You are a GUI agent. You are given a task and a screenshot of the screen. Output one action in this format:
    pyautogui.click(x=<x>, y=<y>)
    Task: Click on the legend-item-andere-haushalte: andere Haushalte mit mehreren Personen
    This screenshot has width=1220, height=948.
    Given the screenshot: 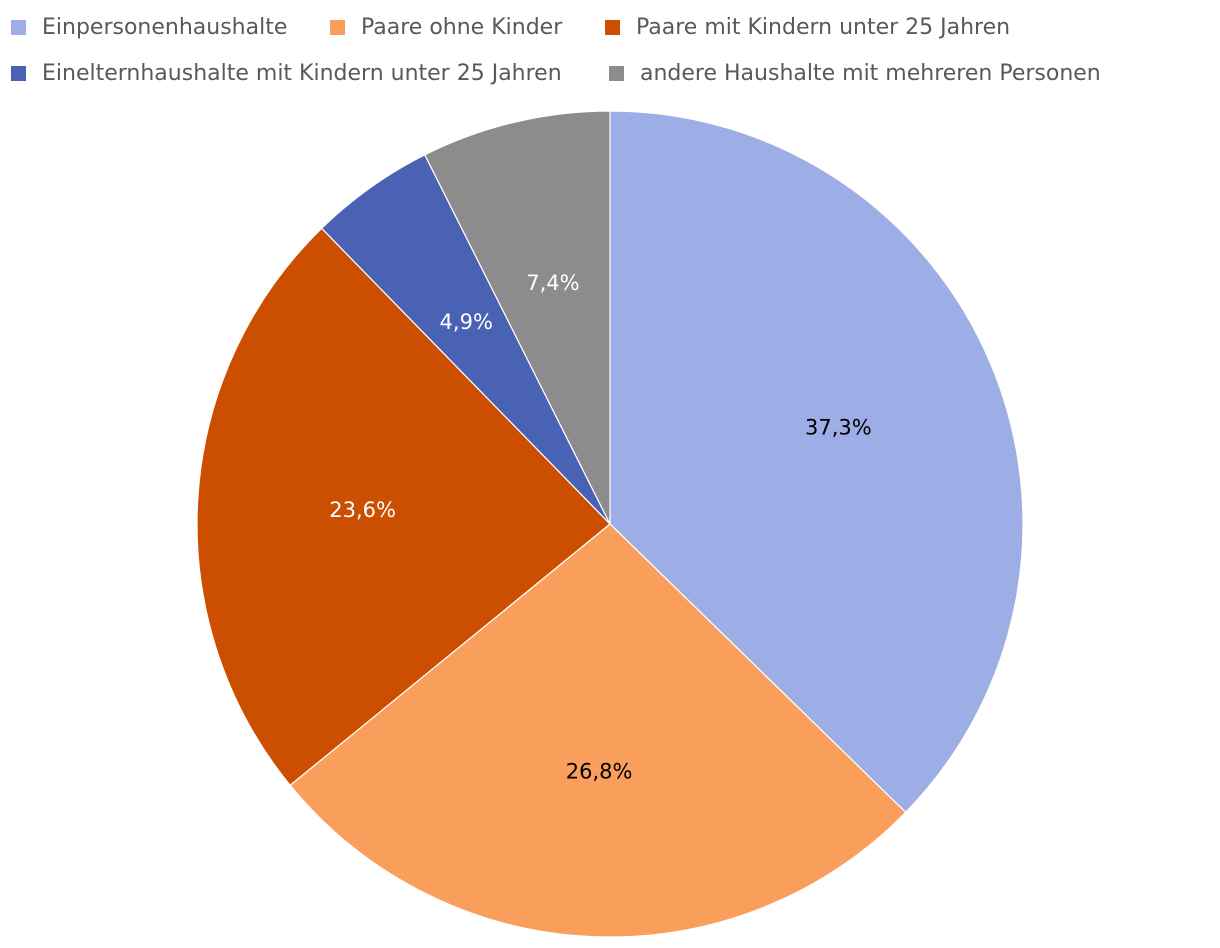 What is the action you would take?
    pyautogui.click(x=855, y=73)
    